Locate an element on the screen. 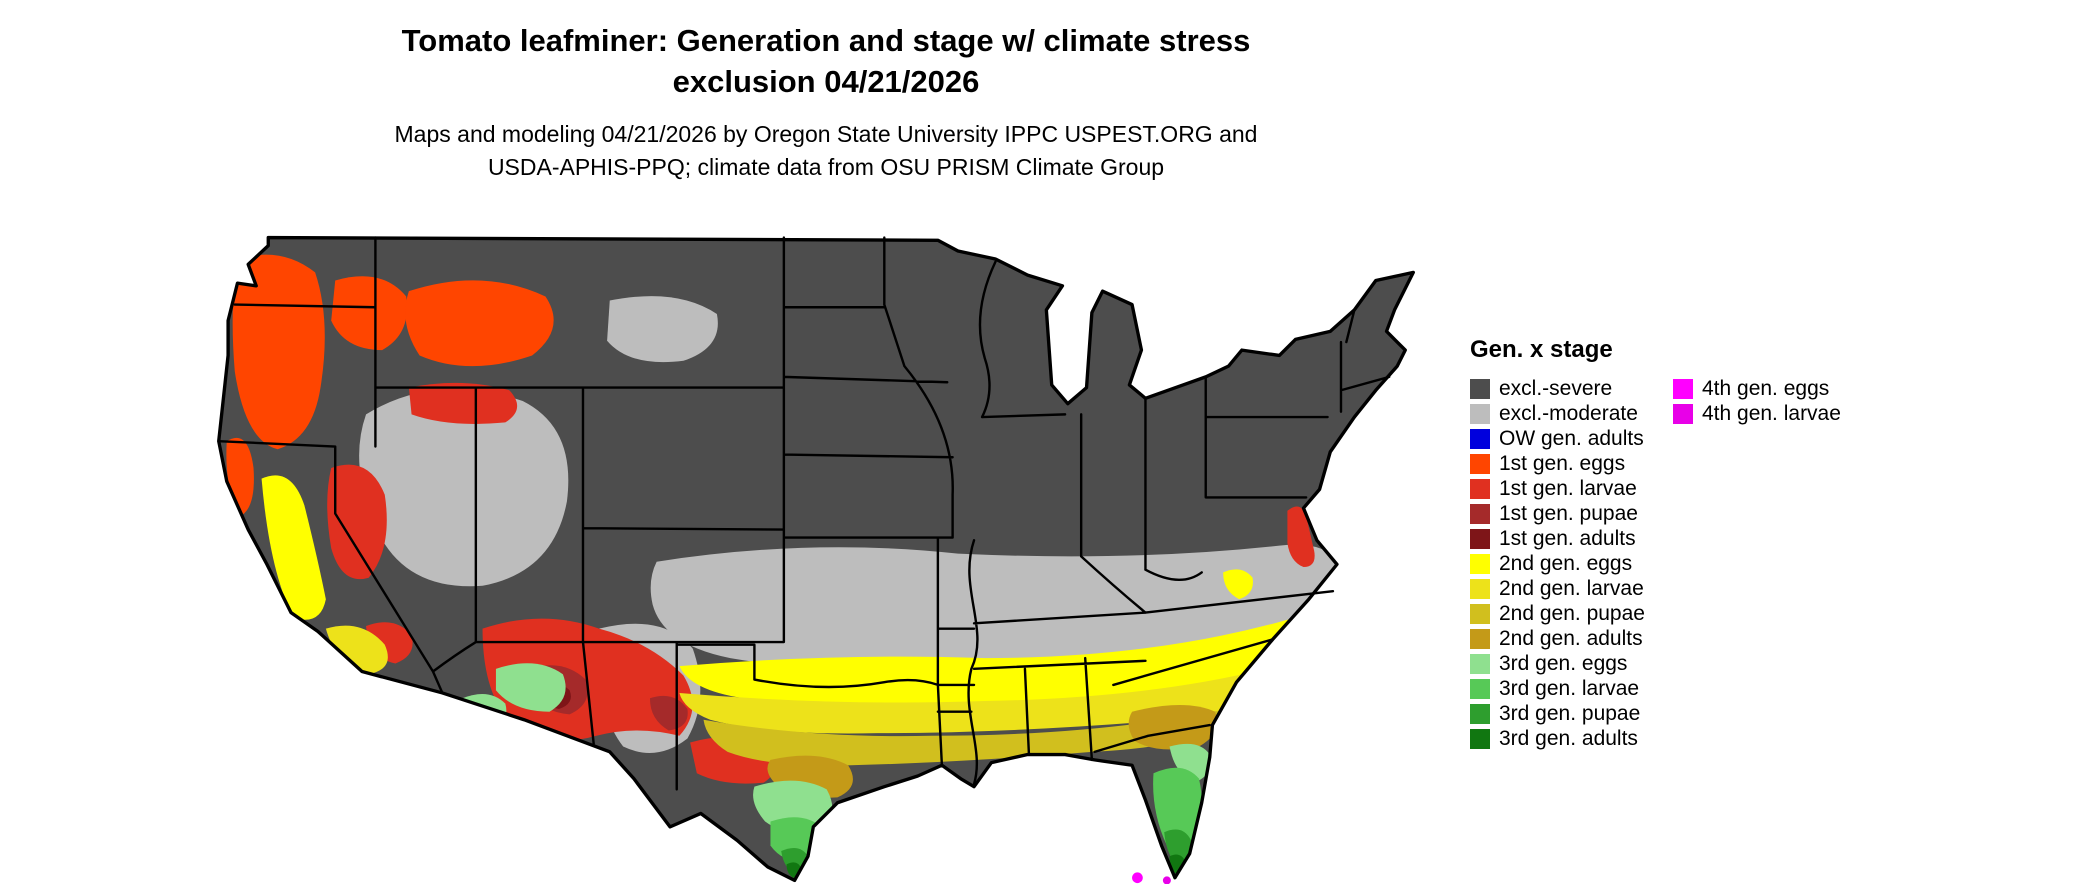  legend-item: excl.-severe is located at coordinates (1557, 388).